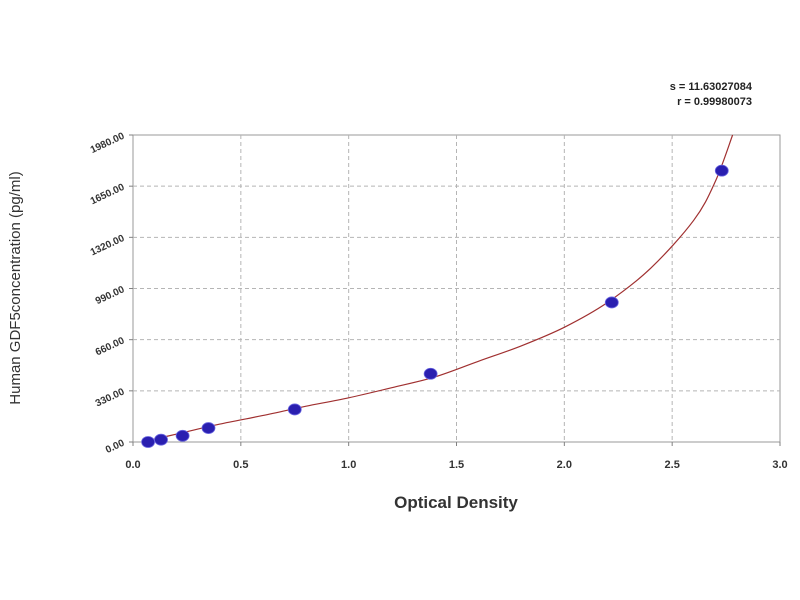 This screenshot has width=800, height=600. What do you see at coordinates (564, 465) in the screenshot?
I see `x-tick-label: 2.0` at bounding box center [564, 465].